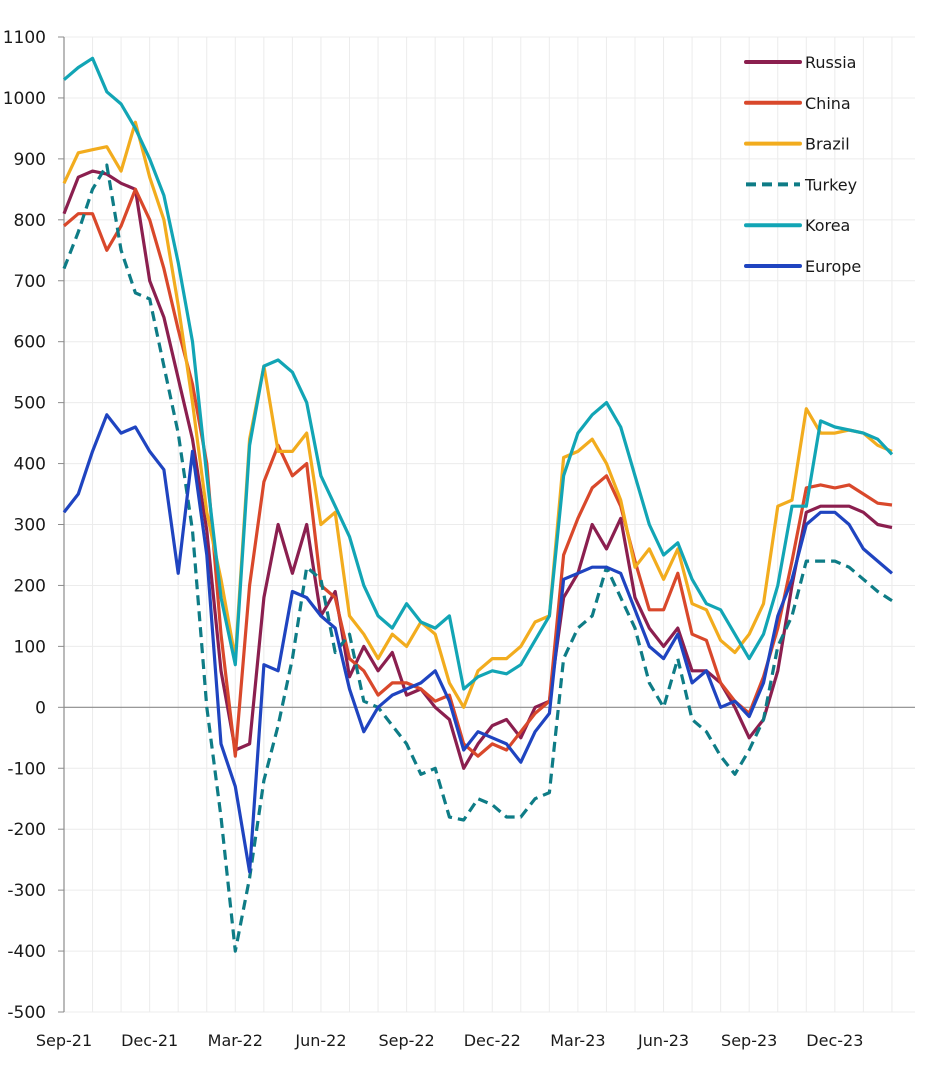  Describe the element at coordinates (577, 1040) in the screenshot. I see `x-tick-label: Mar-23` at that location.